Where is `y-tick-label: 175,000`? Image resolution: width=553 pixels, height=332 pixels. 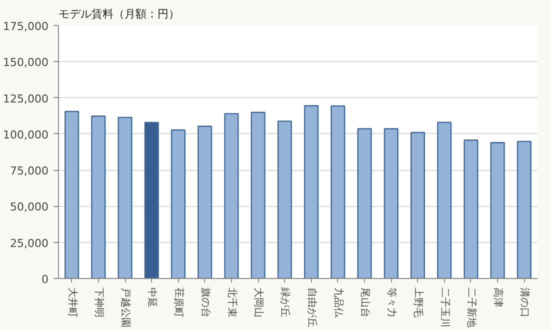
y-tick-label: 175,000 is located at coordinates (26, 26).